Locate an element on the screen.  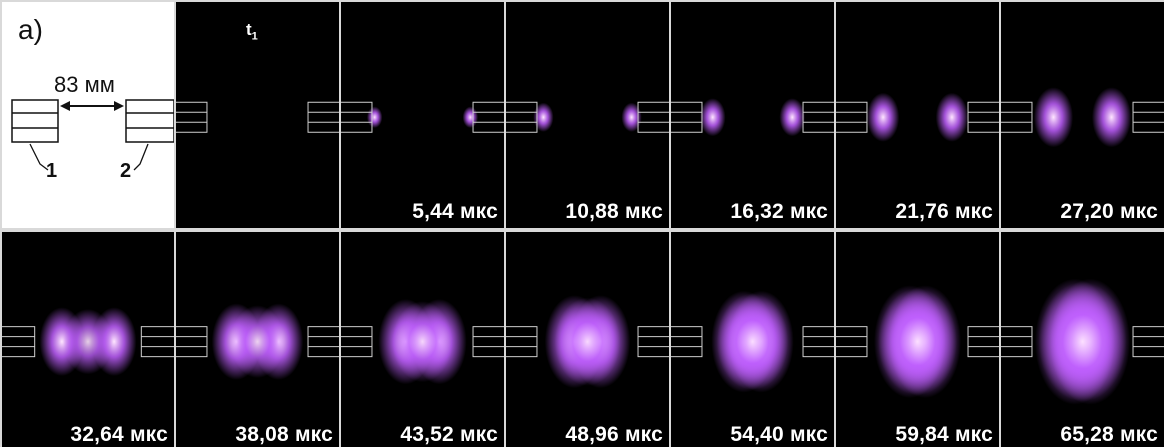
frame-time-label: 27,20 мкс is located at coordinates (1109, 211).